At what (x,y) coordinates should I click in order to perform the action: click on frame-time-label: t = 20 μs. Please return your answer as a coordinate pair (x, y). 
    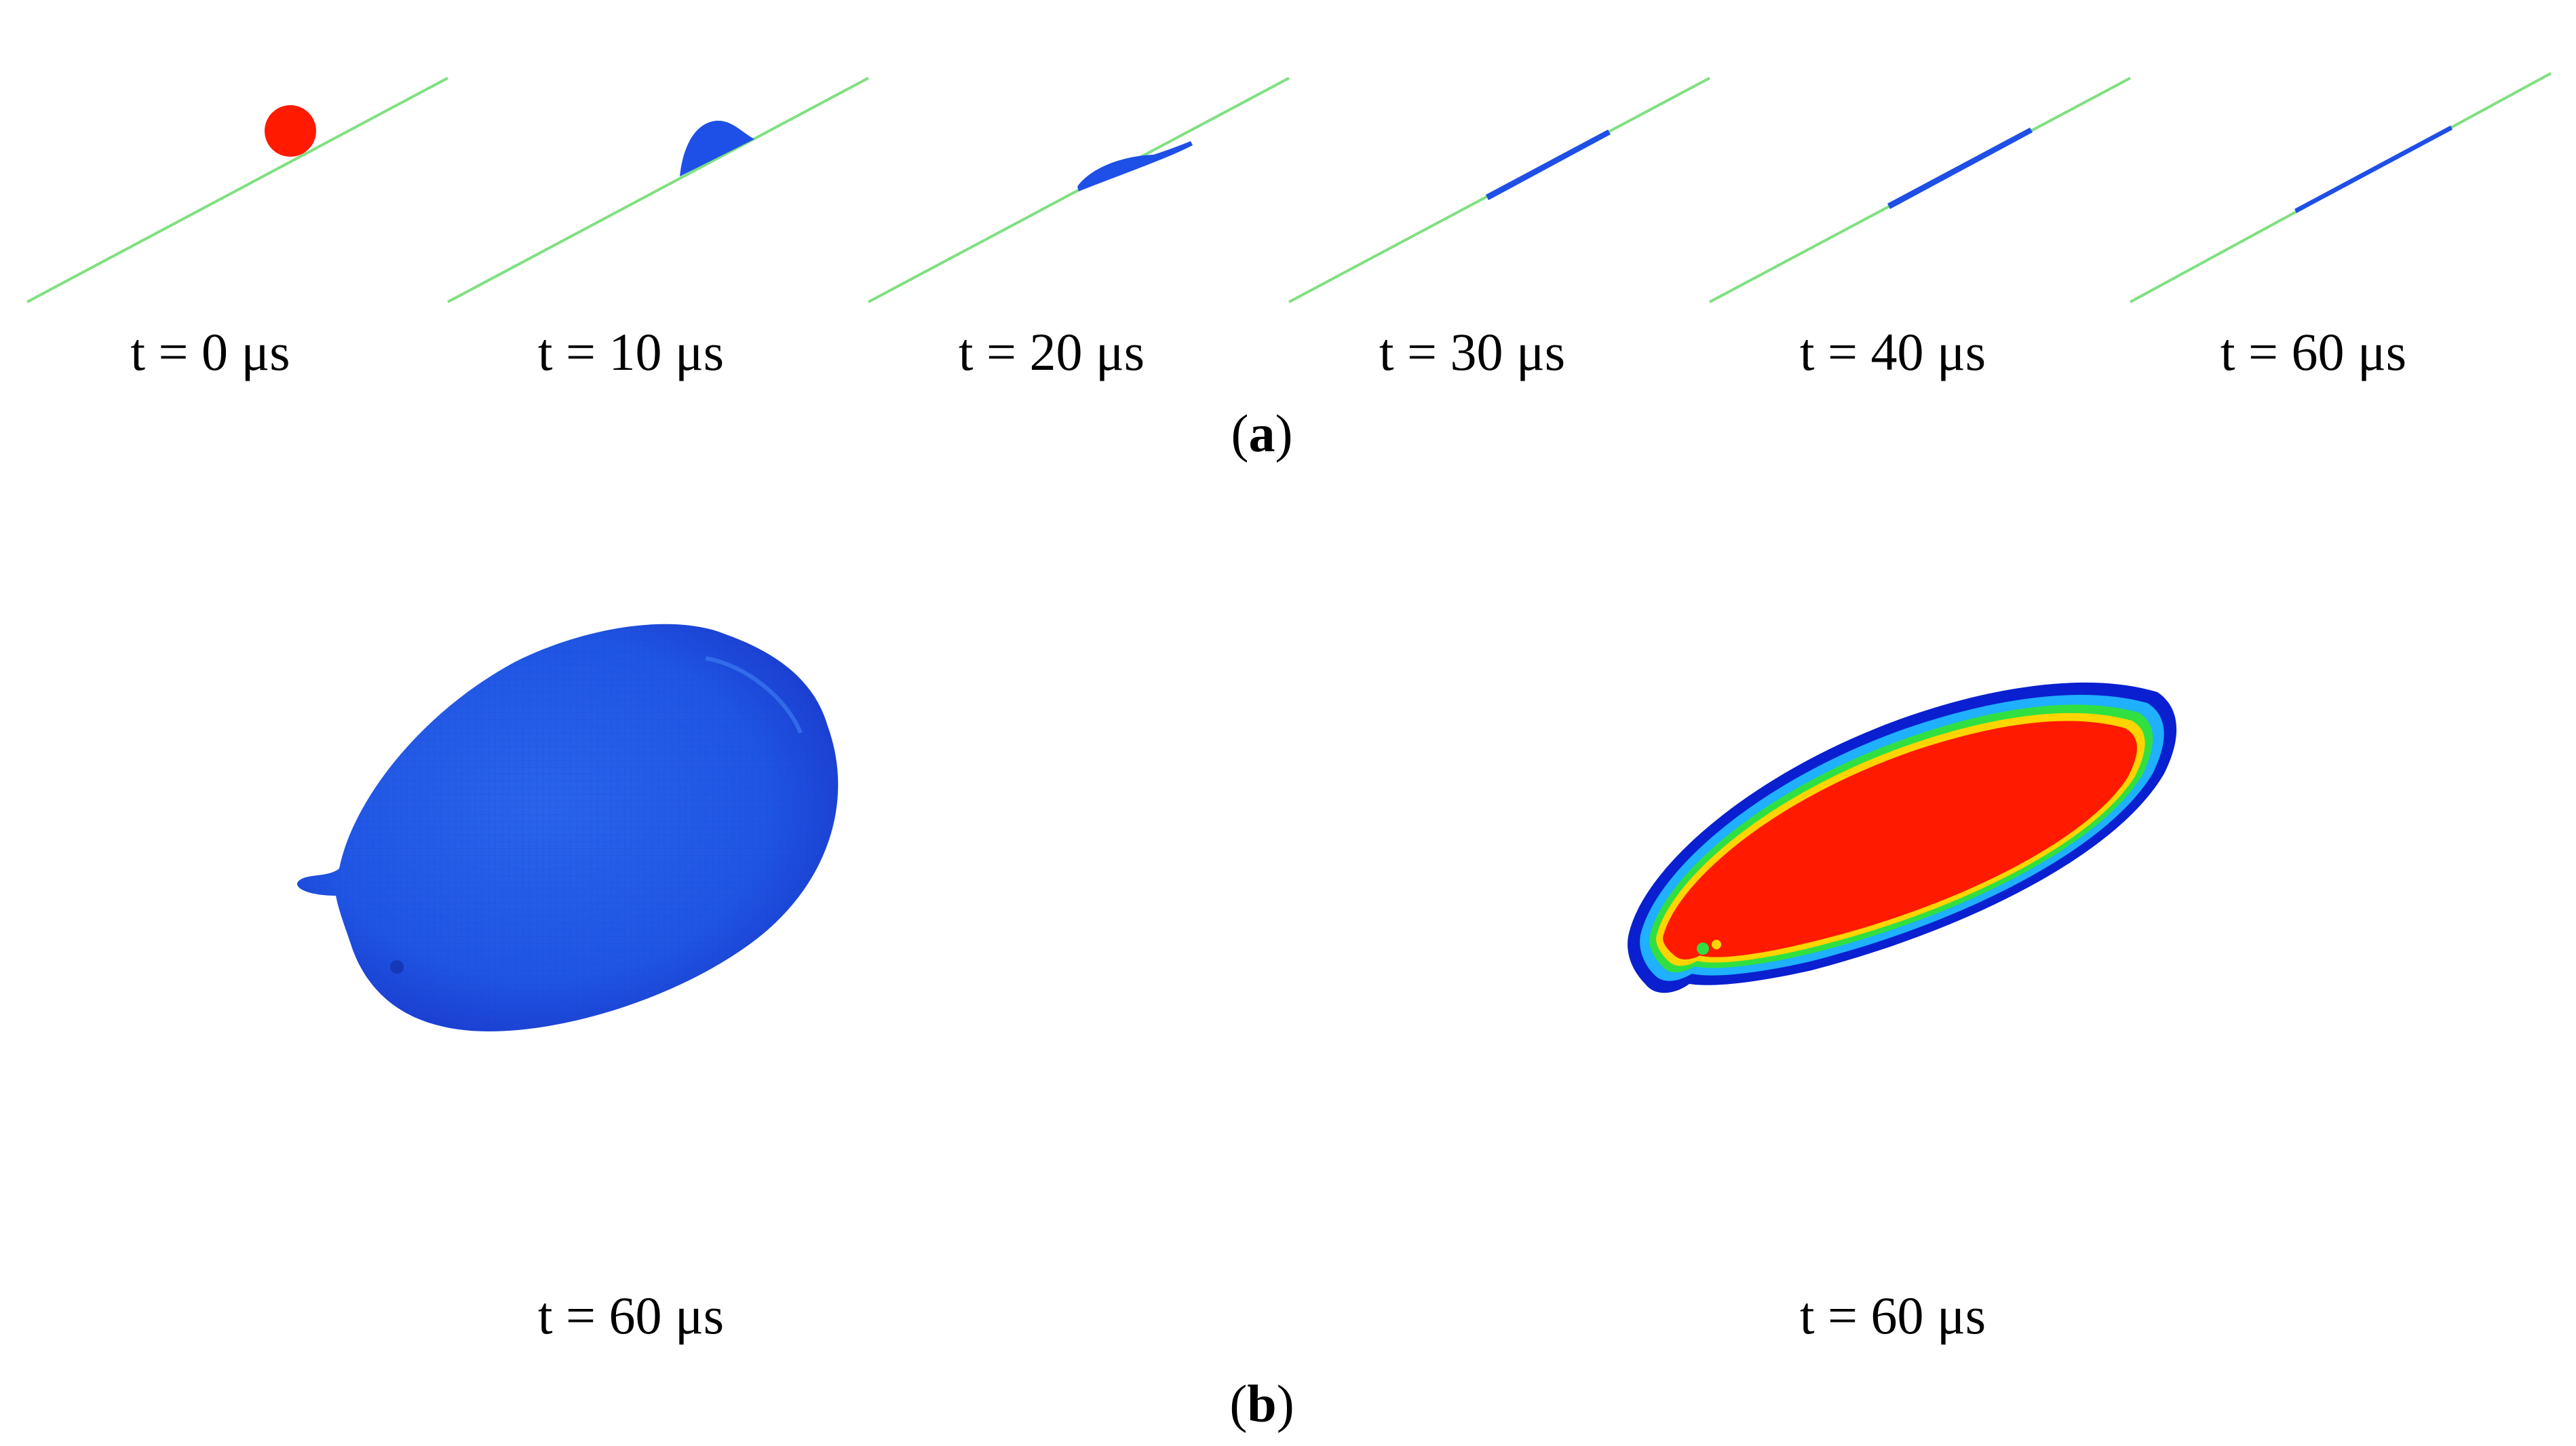
    Looking at the image, I should click on (1051, 351).